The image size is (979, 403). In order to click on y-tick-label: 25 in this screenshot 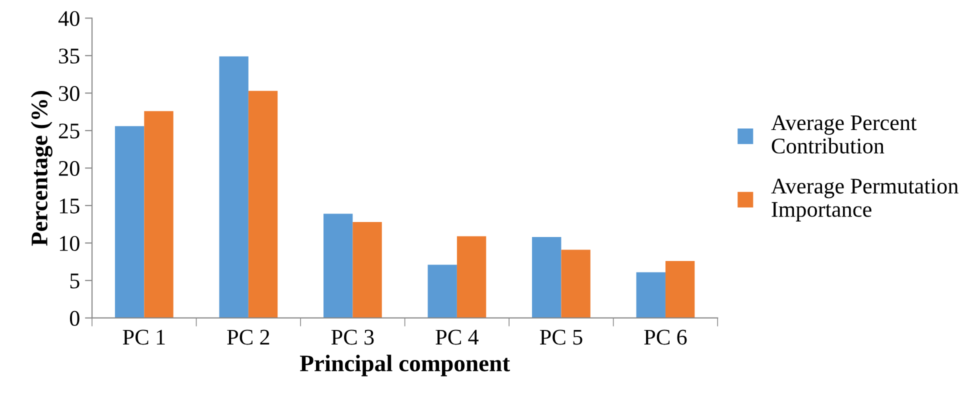, I will do `click(69, 131)`.